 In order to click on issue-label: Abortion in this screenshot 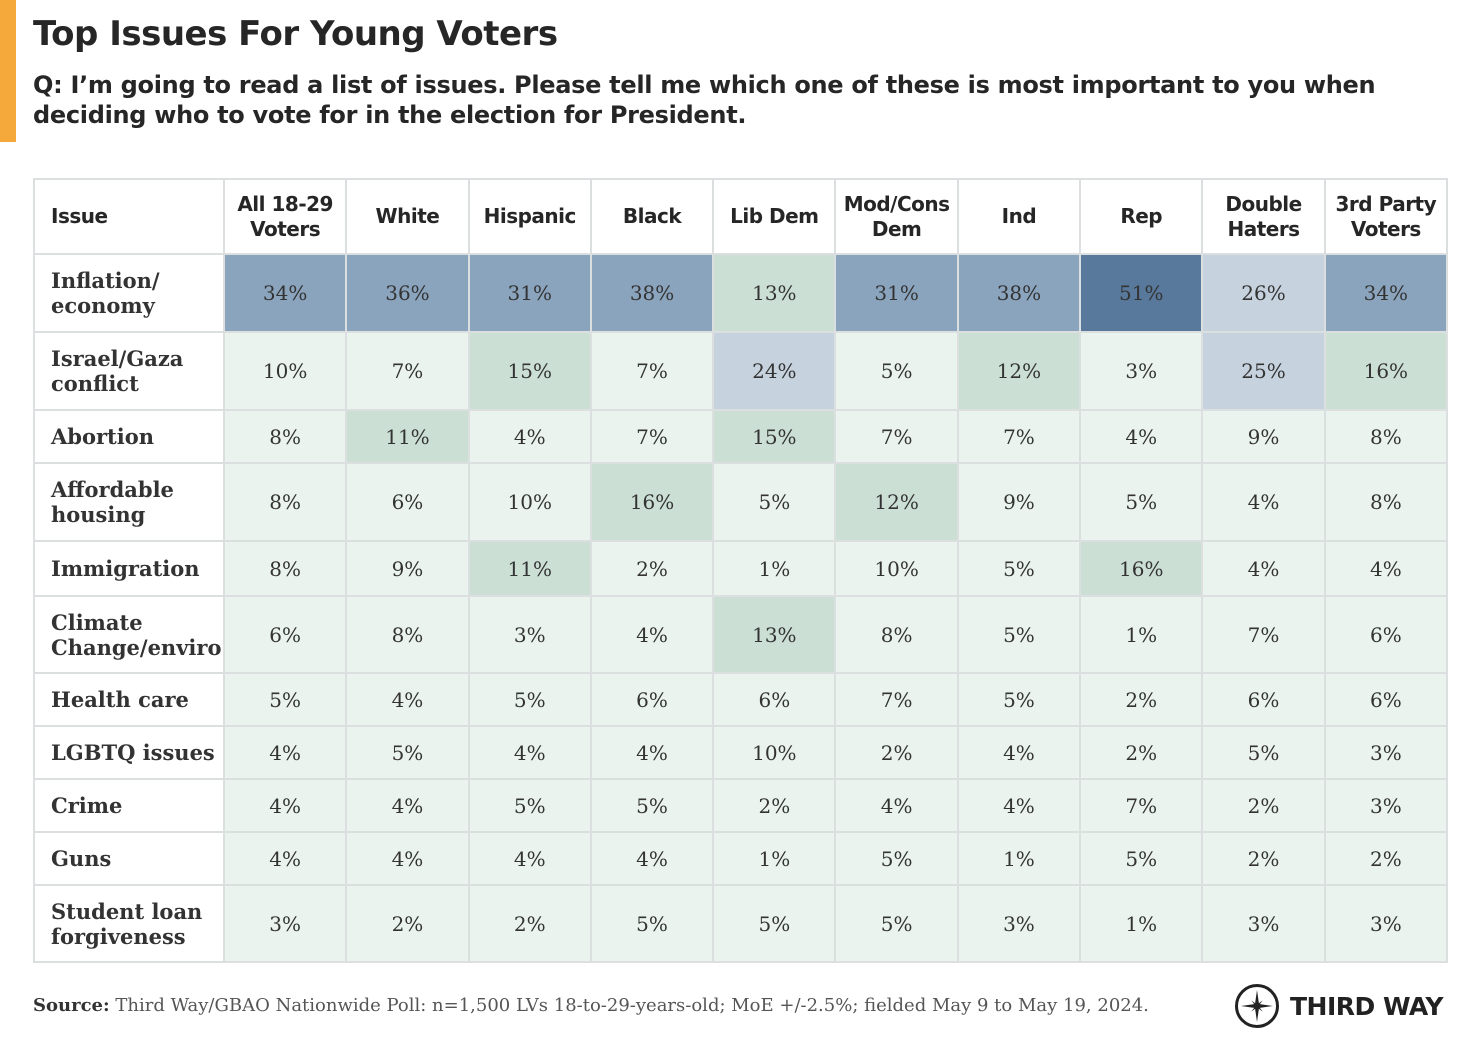, I will do `click(129, 436)`.